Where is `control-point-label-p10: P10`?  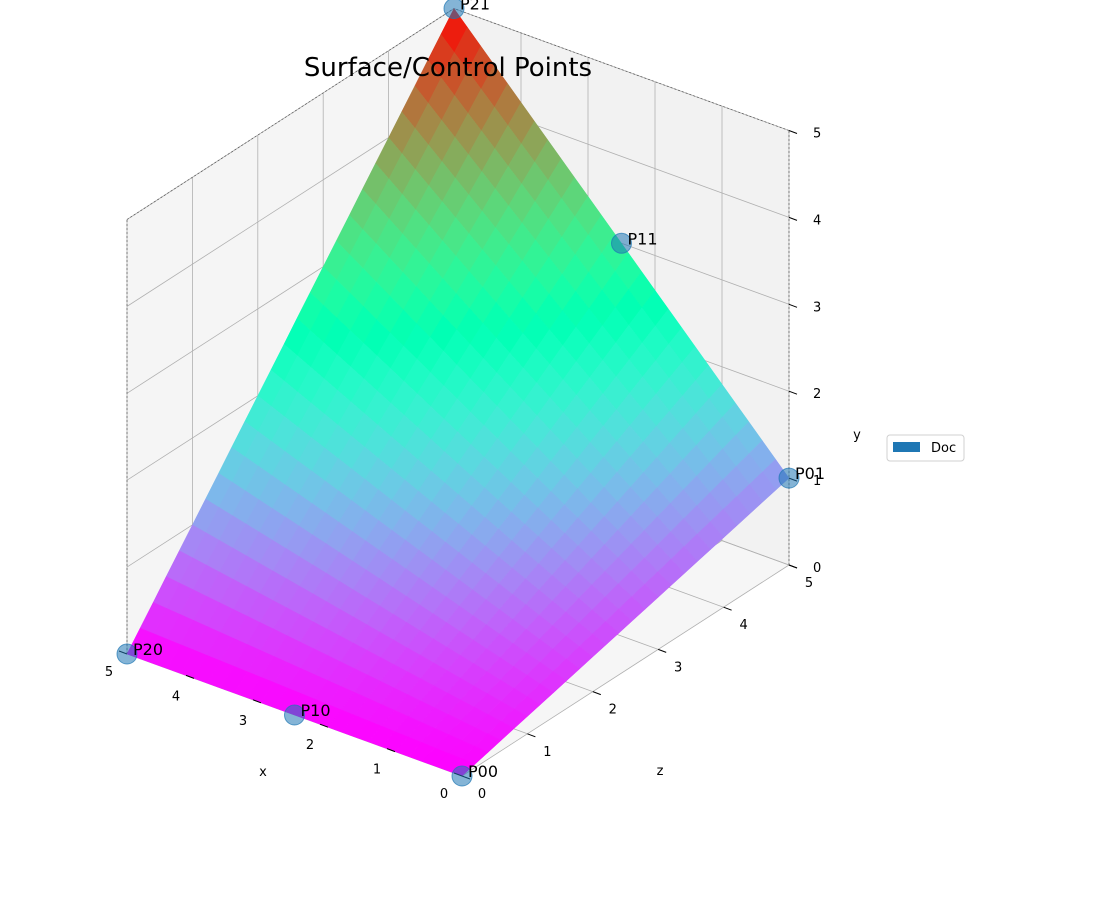 control-point-label-p10: P10 is located at coordinates (316, 710).